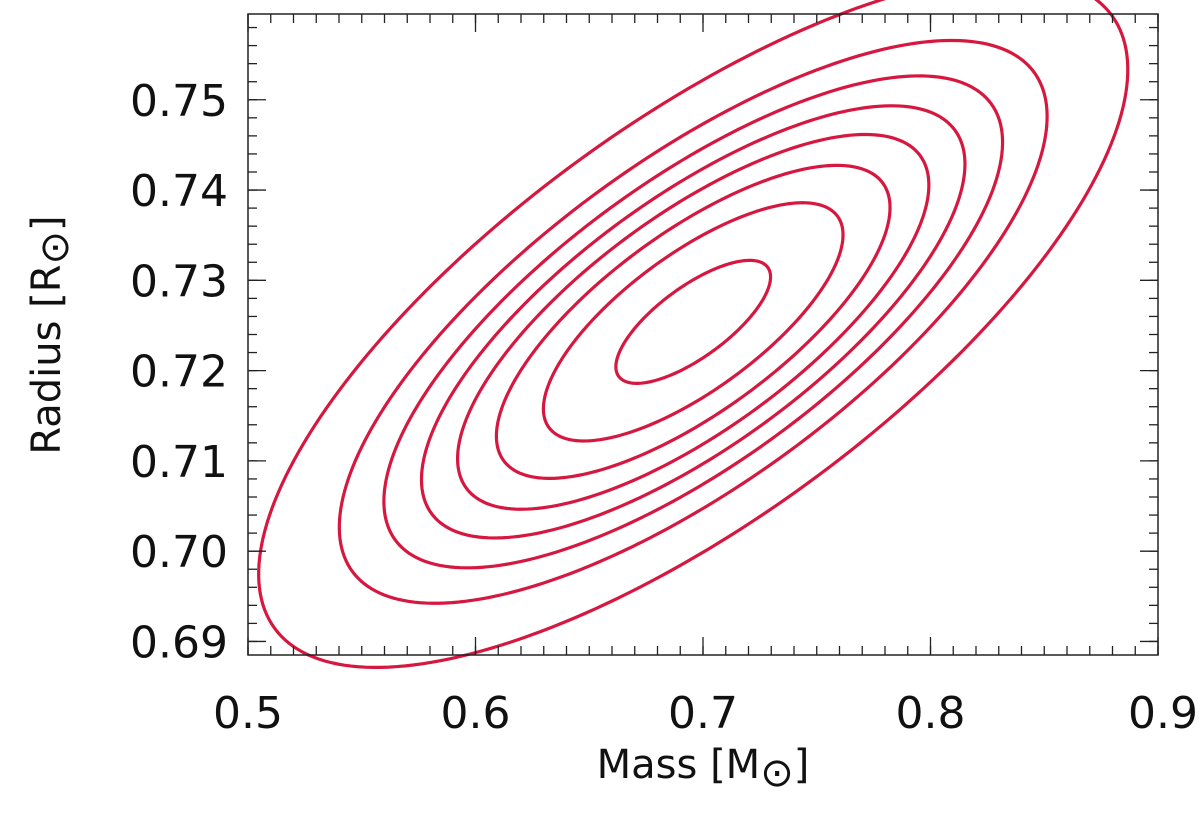  Describe the element at coordinates (248, 713) in the screenshot. I see `x-tick-label: 0.5` at that location.